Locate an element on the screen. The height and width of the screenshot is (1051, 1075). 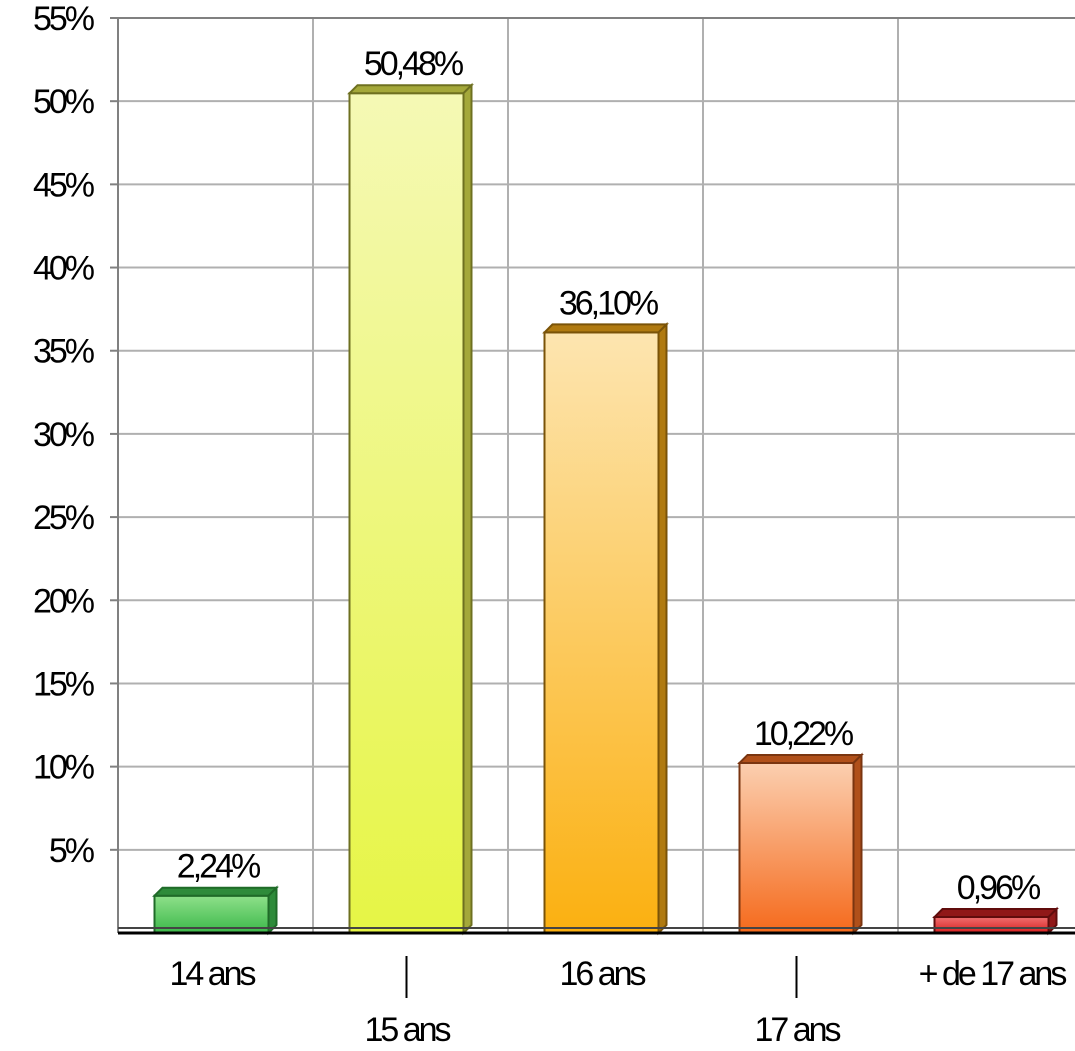
data-label: 2,24% is located at coordinates (219, 867).